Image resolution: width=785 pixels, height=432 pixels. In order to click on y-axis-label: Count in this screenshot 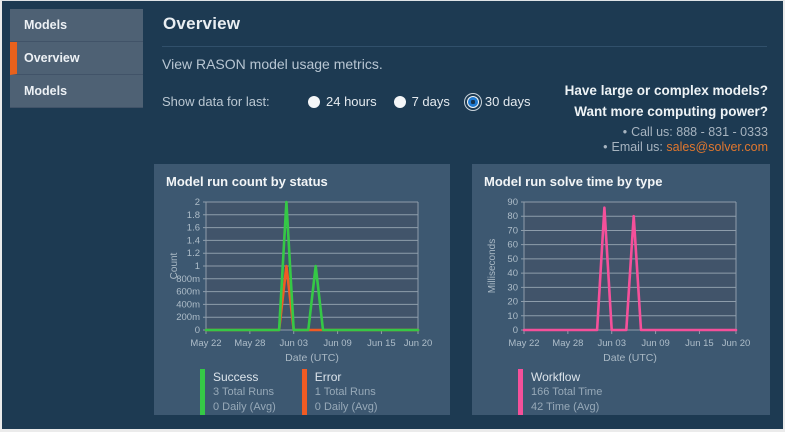, I will do `click(174, 265)`.